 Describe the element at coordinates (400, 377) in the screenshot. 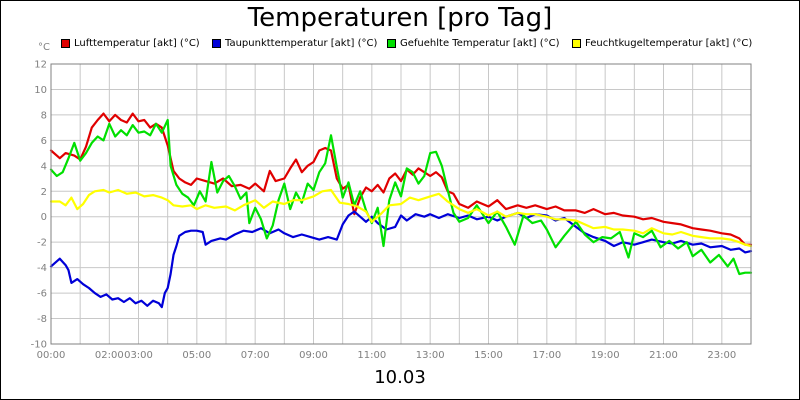

I see `date-label: 10.03` at that location.